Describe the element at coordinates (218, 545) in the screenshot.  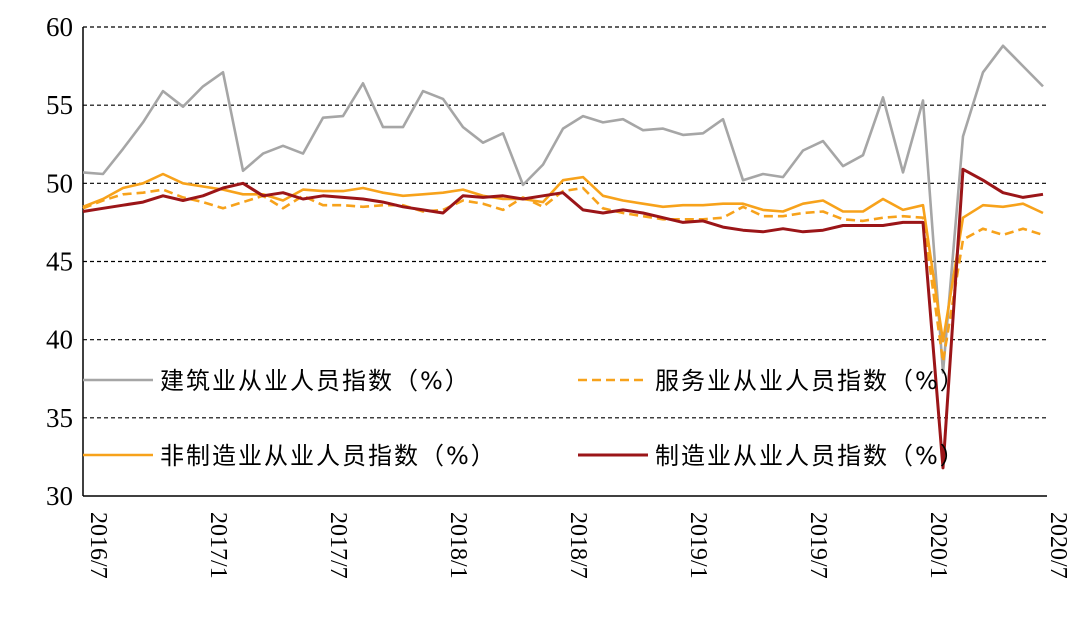
I see `x-tick-label: 2017/1` at that location.